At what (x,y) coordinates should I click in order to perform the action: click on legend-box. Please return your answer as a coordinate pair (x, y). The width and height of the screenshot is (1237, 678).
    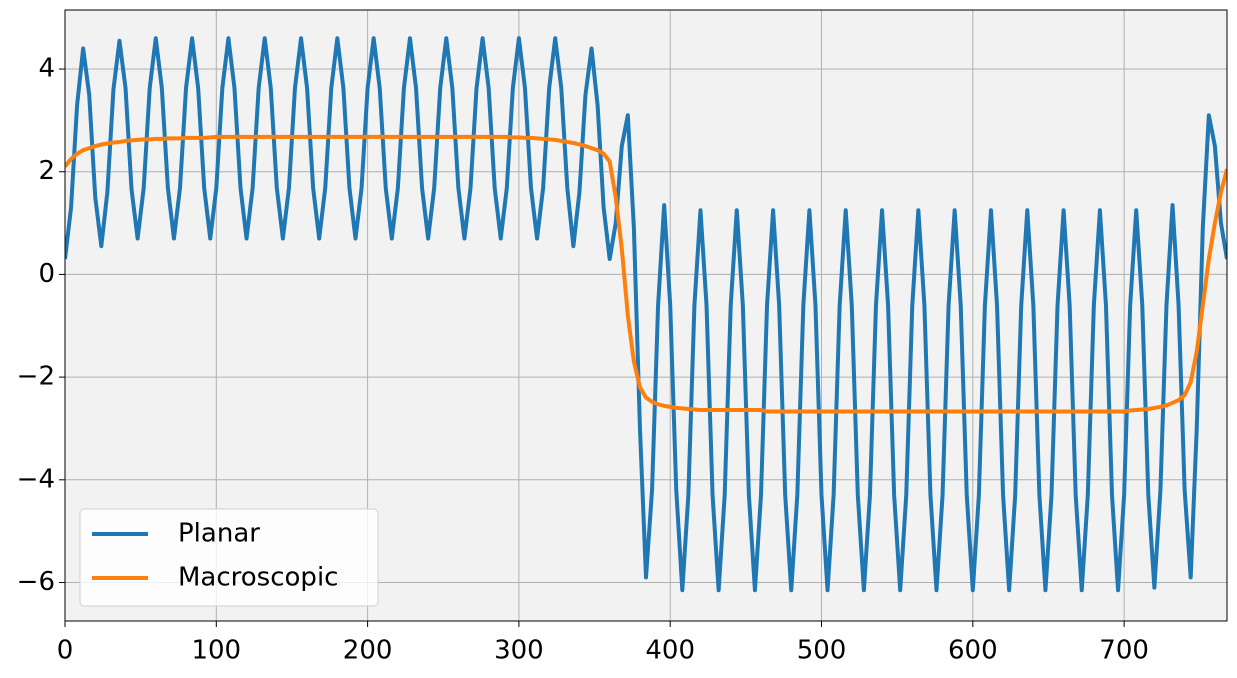
    Looking at the image, I should click on (229, 557).